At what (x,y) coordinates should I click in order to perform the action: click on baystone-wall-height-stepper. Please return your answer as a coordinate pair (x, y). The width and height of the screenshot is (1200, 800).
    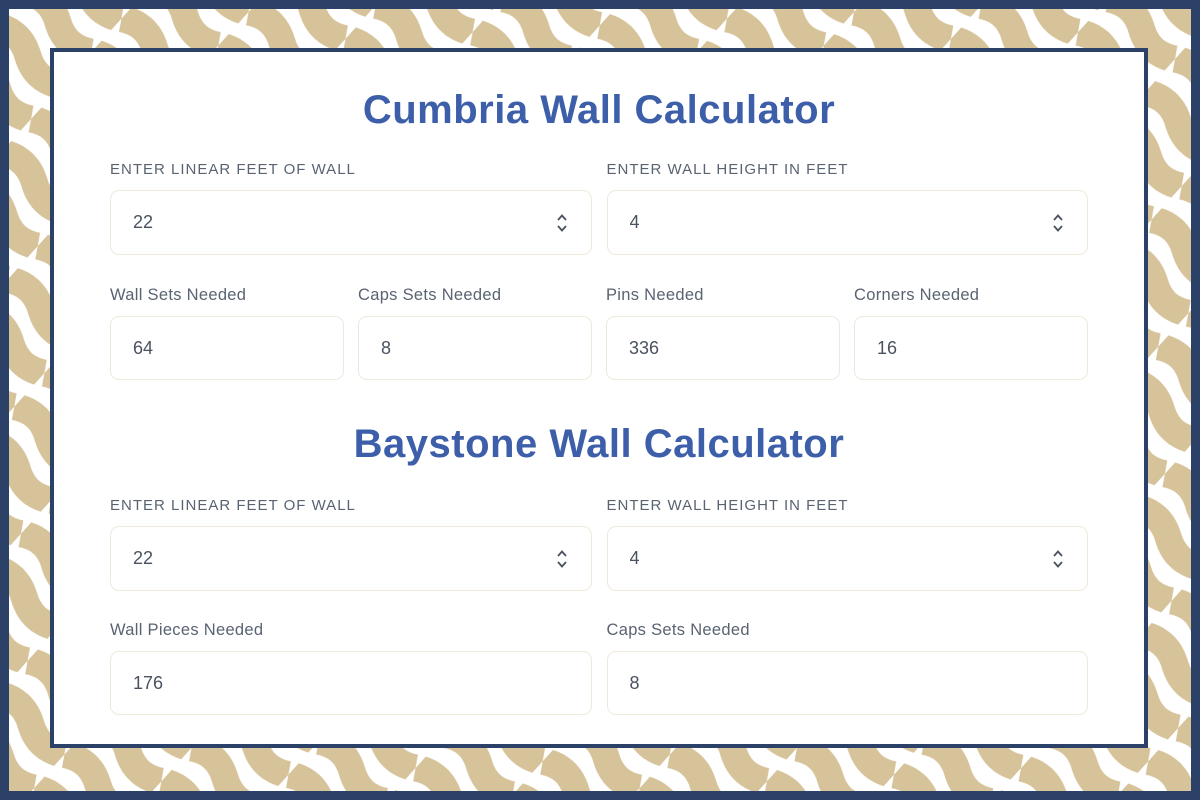
    Looking at the image, I should click on (1058, 559).